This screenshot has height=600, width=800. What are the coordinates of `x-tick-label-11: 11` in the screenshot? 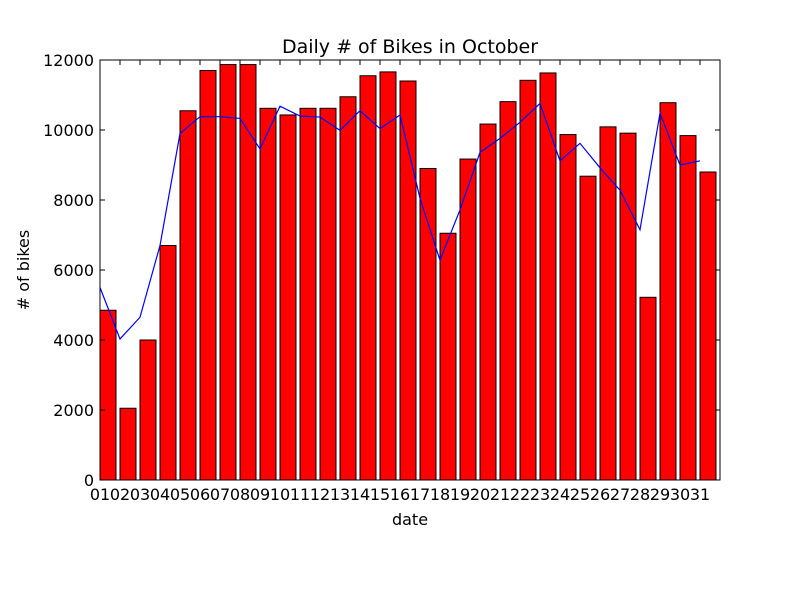 It's located at (300, 494).